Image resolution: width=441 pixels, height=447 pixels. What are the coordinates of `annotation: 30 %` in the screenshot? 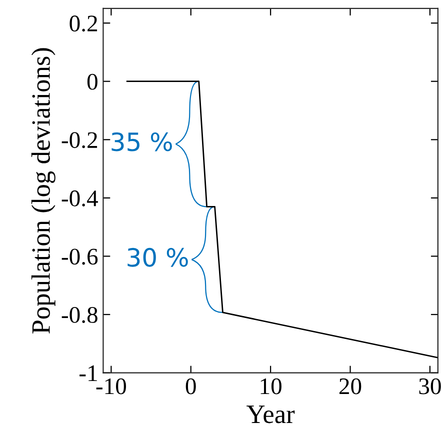 It's located at (158, 257).